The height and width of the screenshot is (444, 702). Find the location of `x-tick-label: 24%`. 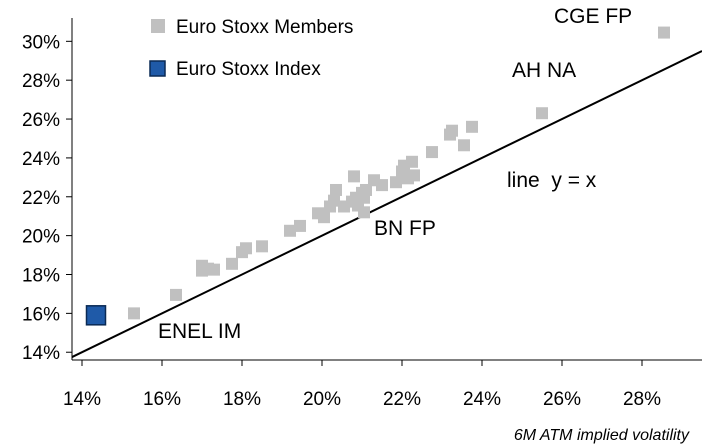

x-tick-label: 24% is located at coordinates (482, 399).